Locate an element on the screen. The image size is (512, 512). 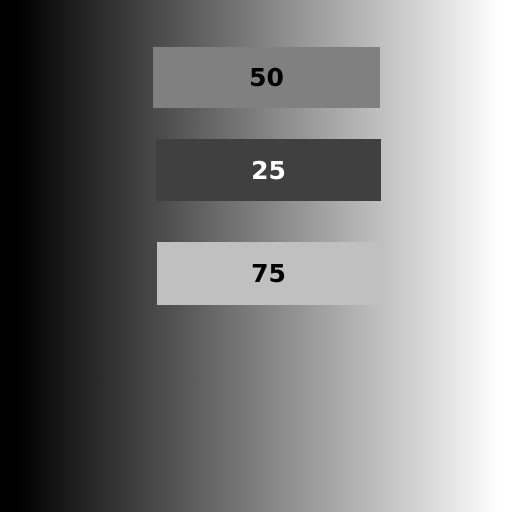
swatch-label: 75 is located at coordinates (268, 273).